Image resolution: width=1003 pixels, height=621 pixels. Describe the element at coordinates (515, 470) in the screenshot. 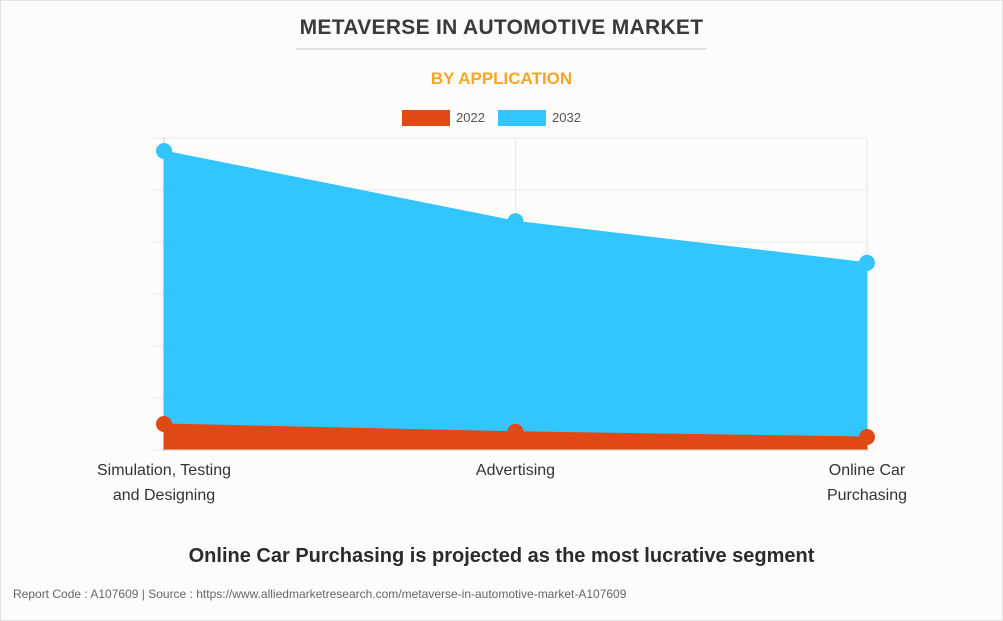

I see `x-tick-label: Advertising` at that location.